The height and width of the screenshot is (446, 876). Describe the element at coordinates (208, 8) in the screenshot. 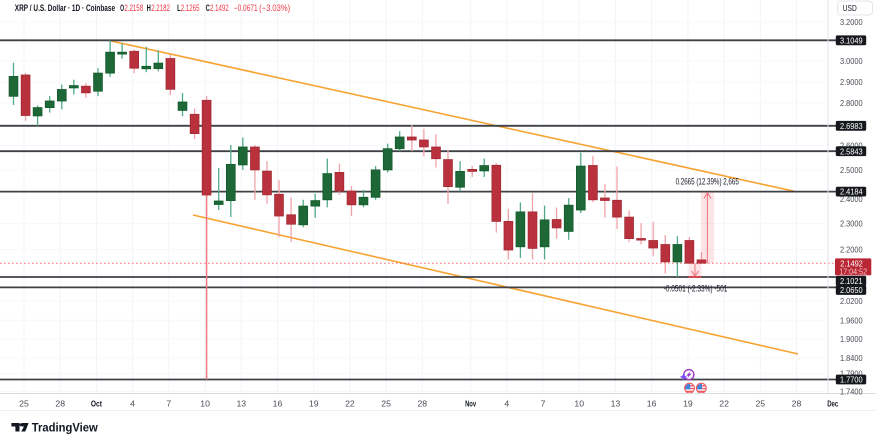

I see `svg-text: C` at that location.